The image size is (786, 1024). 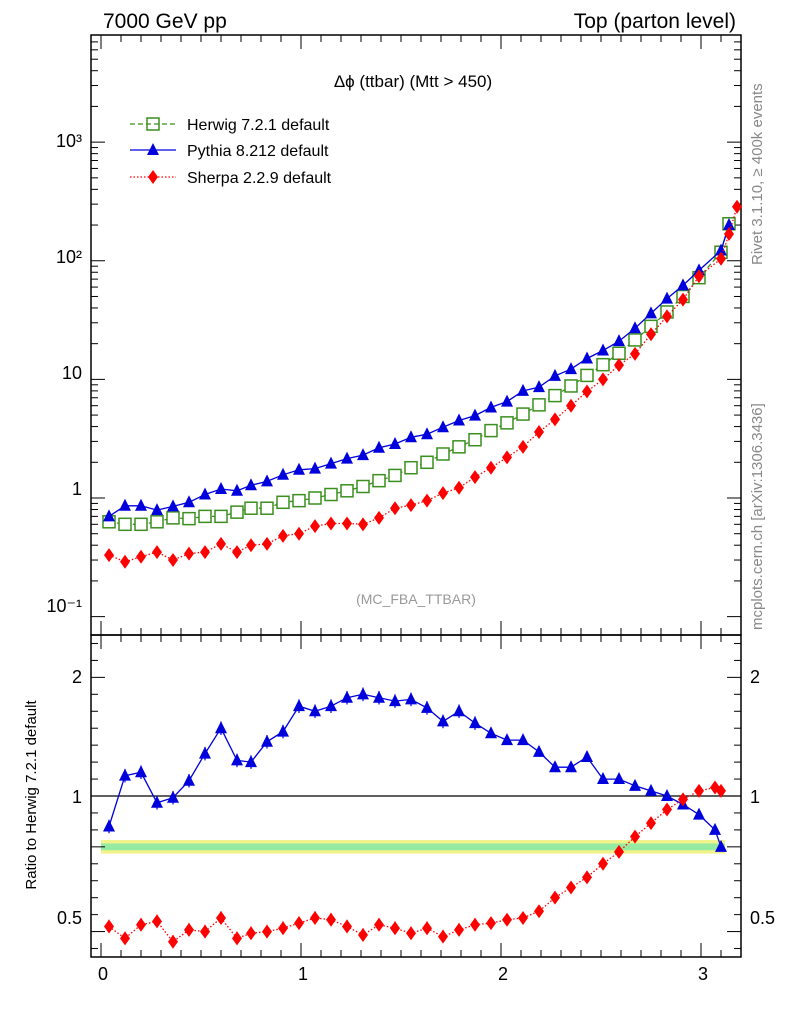 What do you see at coordinates (413, 847) in the screenshot?
I see `ratio-uncertainty-band` at bounding box center [413, 847].